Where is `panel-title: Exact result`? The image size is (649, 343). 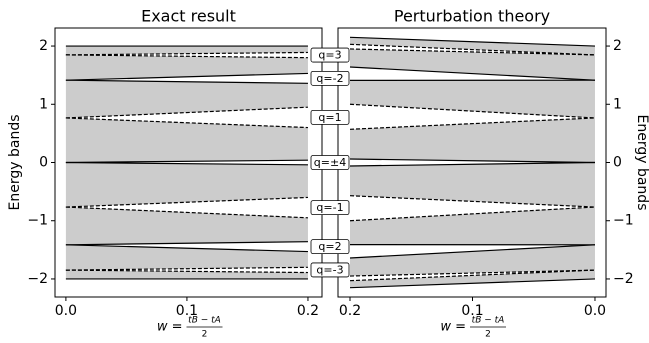
panel-title: Exact result is located at coordinates (188, 16).